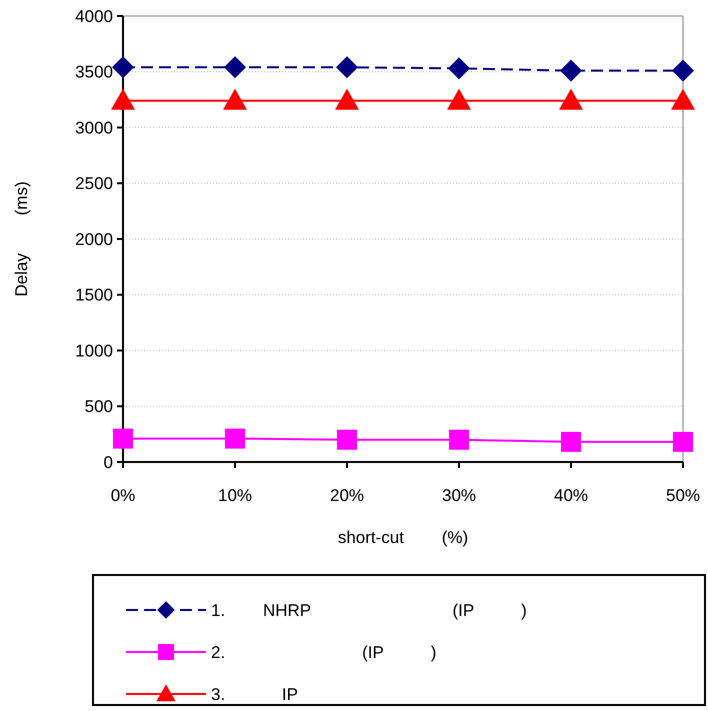  Describe the element at coordinates (235, 495) in the screenshot. I see `x-tick-label: 10%` at that location.